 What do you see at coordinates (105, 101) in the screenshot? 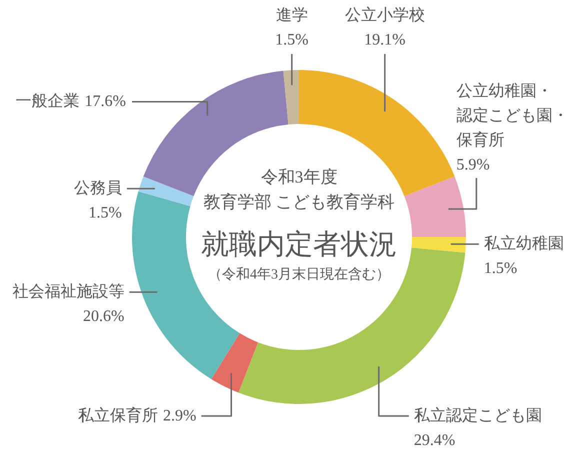
I see `value-label: 17.6%` at bounding box center [105, 101].